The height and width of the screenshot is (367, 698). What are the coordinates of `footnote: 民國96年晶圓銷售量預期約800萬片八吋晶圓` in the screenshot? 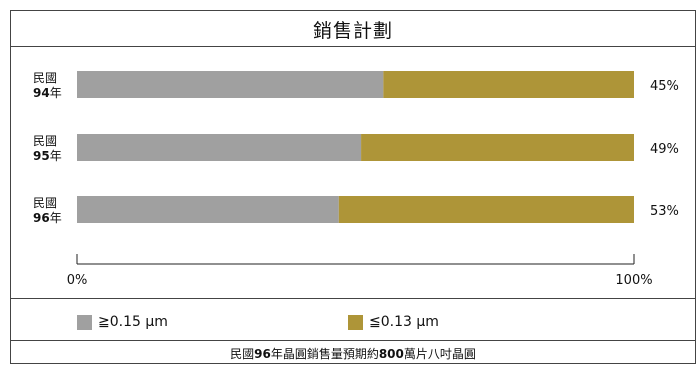 It's located at (353, 353).